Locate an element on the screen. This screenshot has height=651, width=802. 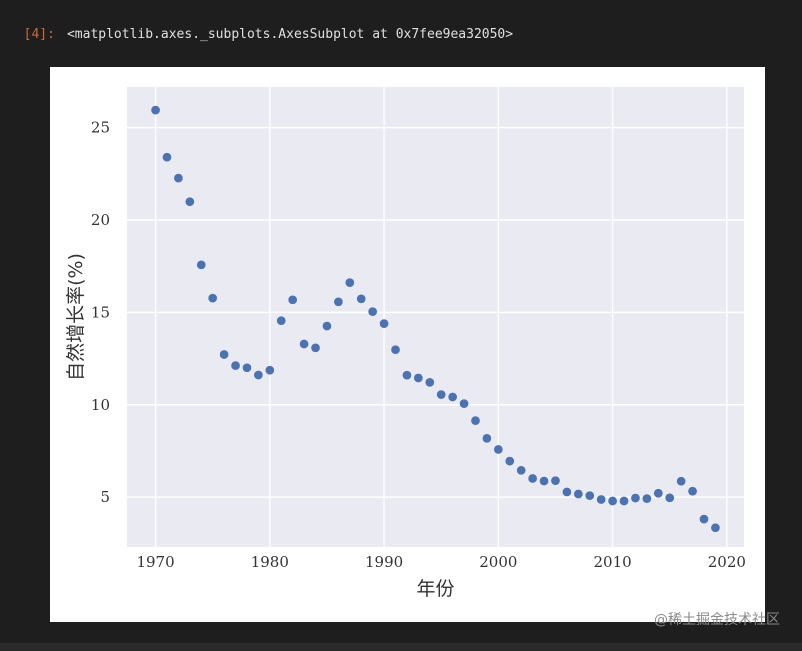
x-tick-label: 2020 is located at coordinates (727, 562).